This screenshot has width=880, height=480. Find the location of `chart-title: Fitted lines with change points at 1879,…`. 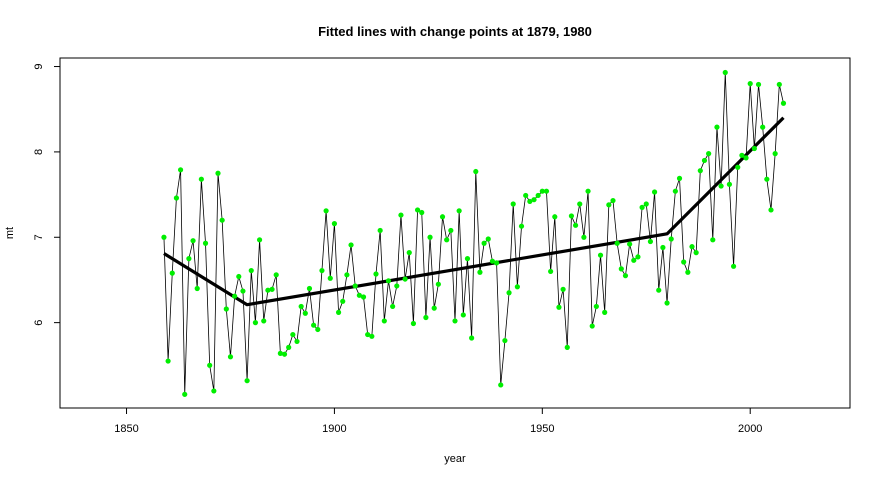

chart-title: Fitted lines with change points at 1879,… is located at coordinates (455, 31).